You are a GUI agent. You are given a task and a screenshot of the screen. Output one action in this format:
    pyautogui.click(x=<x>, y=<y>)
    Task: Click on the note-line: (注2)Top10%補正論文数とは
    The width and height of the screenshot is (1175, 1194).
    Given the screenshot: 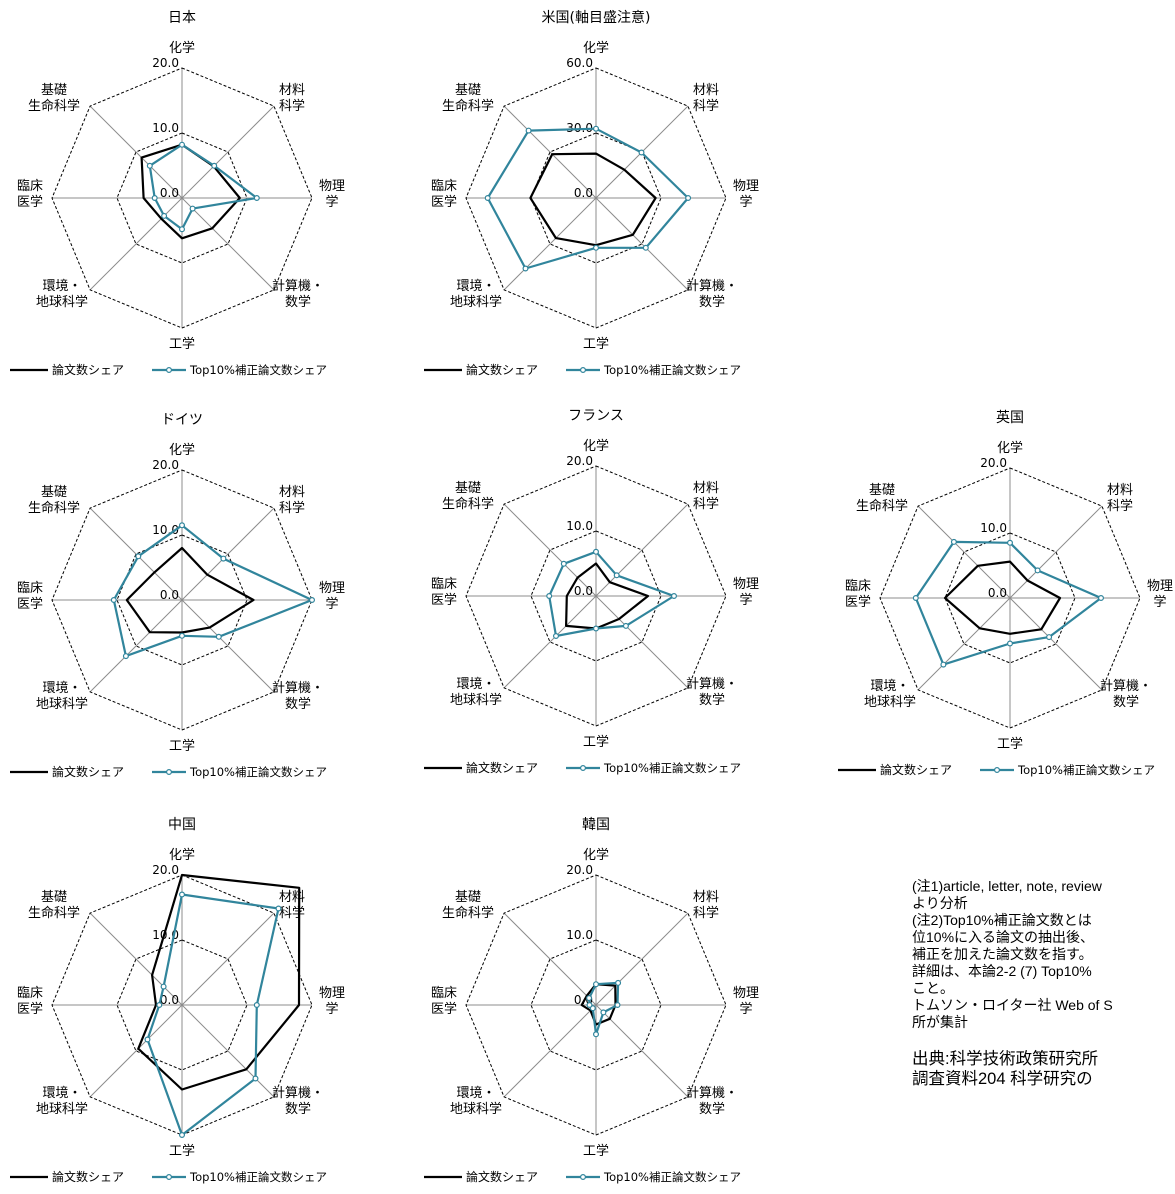 What is the action you would take?
    pyautogui.click(x=1002, y=920)
    